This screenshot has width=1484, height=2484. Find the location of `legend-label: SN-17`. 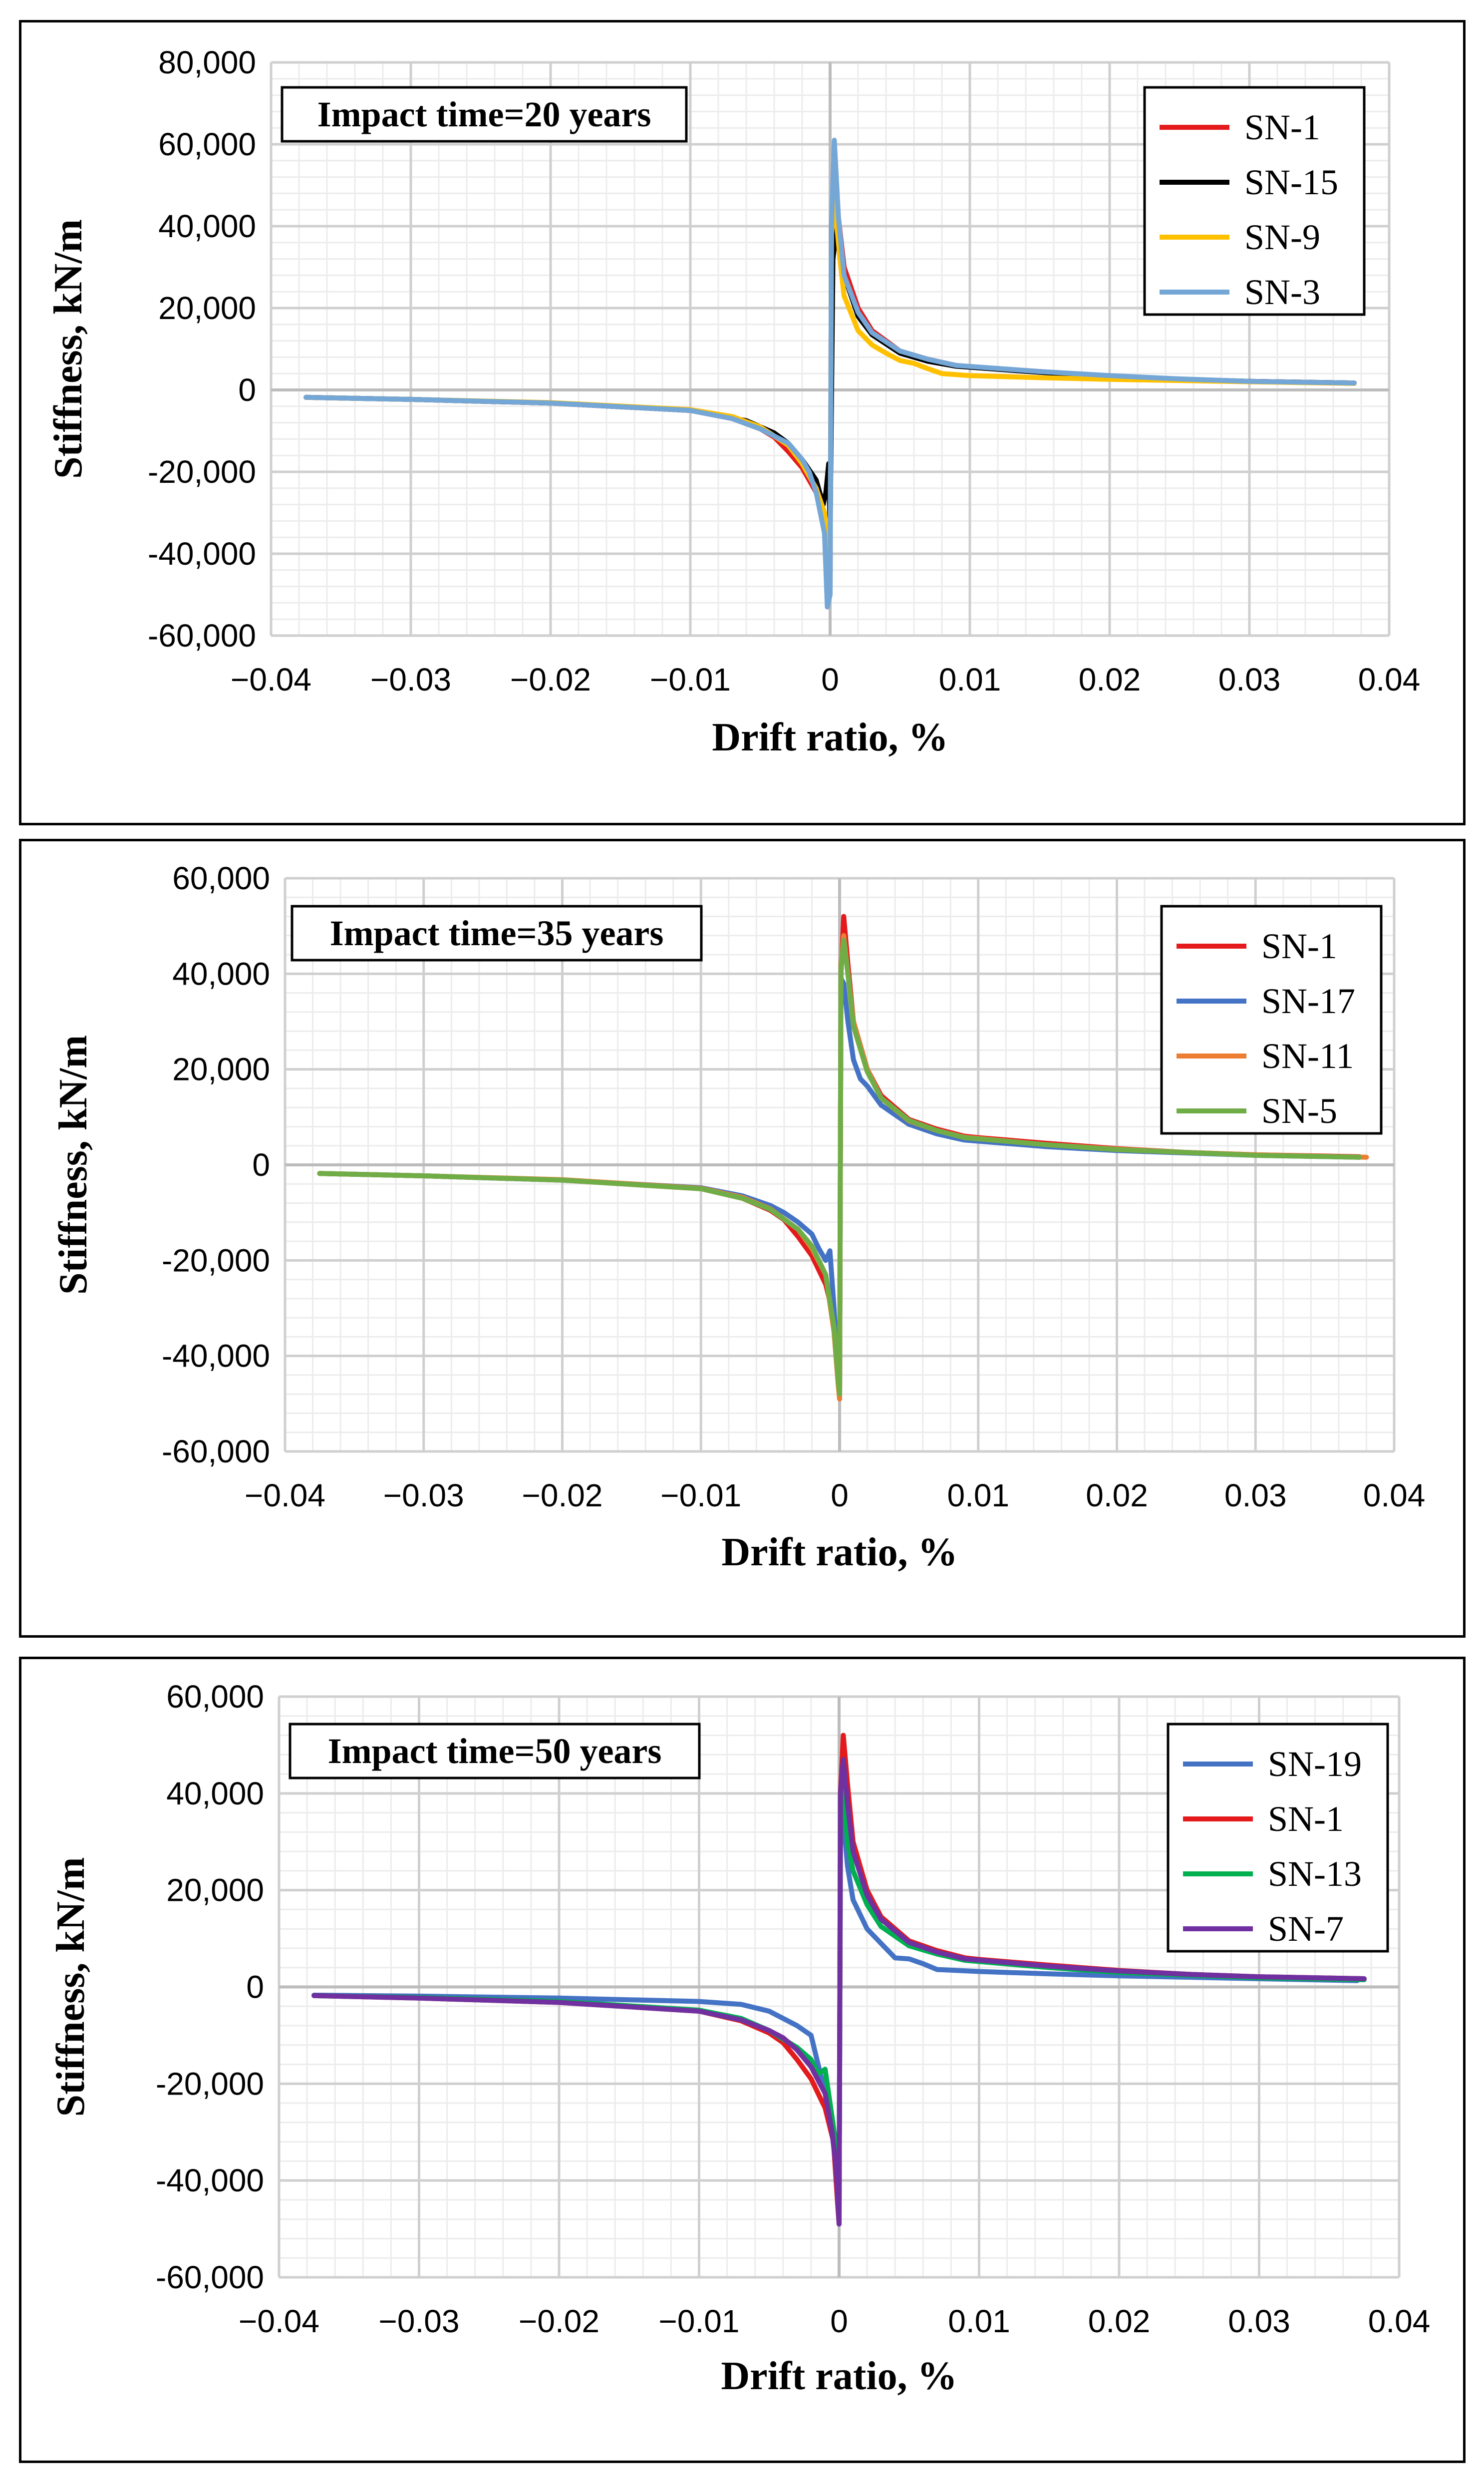

legend-label: SN-17 is located at coordinates (1308, 1001).